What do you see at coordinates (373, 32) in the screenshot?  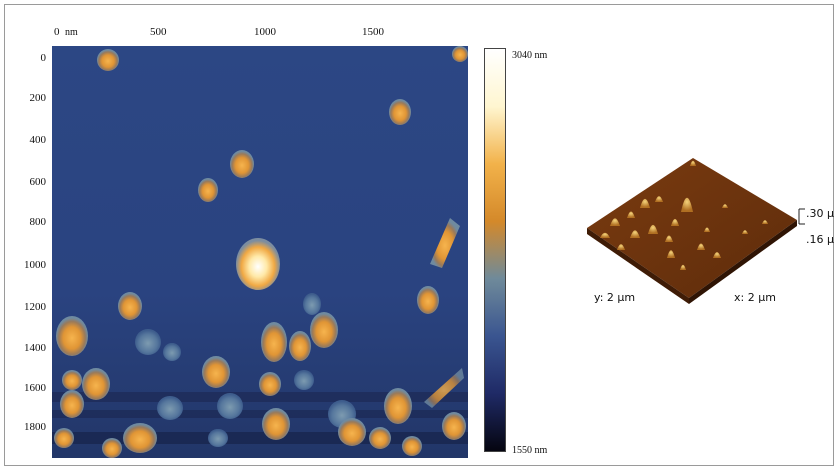 I see `x-tick-1500: 1500` at bounding box center [373, 32].